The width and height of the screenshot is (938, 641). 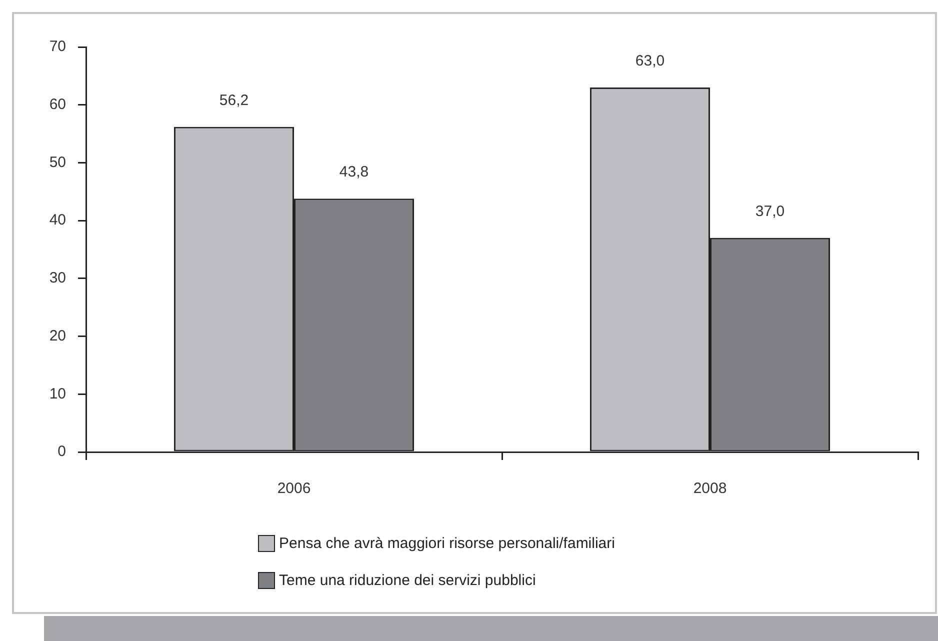 What do you see at coordinates (57, 162) in the screenshot?
I see `y-tick-label: 50` at bounding box center [57, 162].